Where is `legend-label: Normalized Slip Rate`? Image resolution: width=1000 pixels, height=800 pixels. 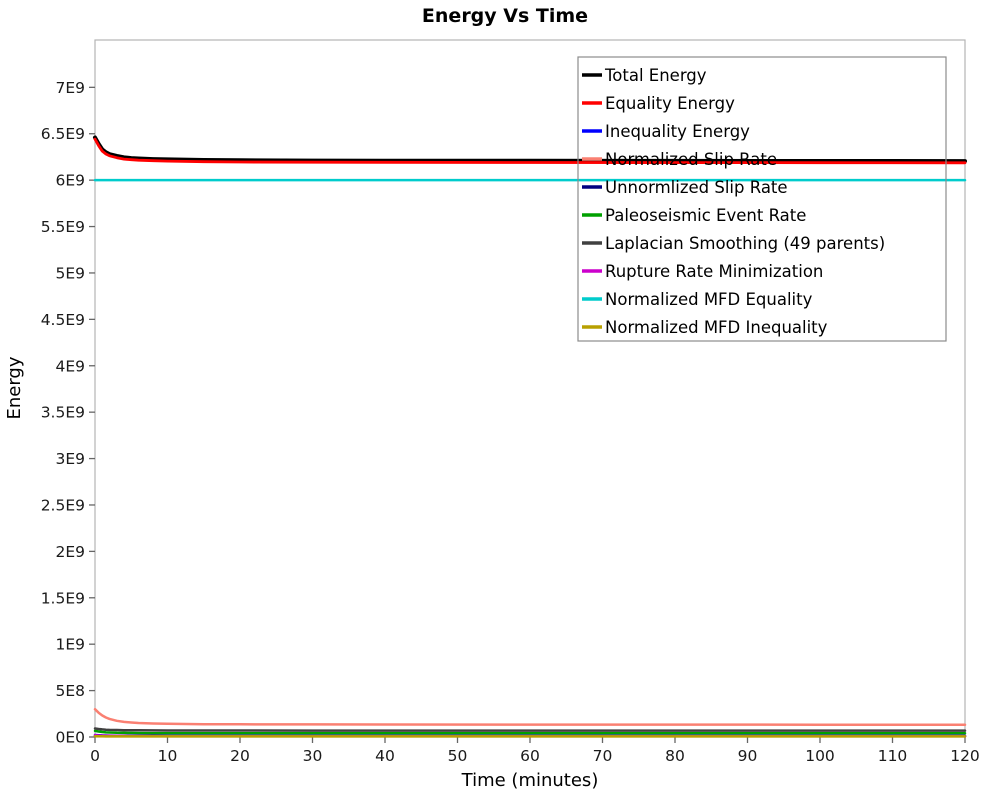 legend-label: Normalized Slip Rate is located at coordinates (691, 159).